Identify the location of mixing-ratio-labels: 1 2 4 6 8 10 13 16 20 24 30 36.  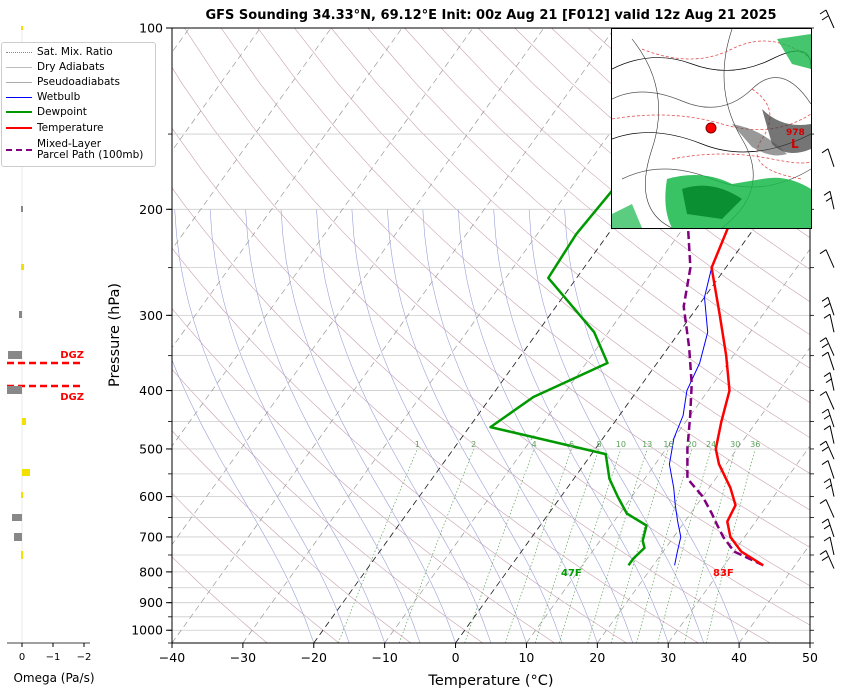
(587, 444).